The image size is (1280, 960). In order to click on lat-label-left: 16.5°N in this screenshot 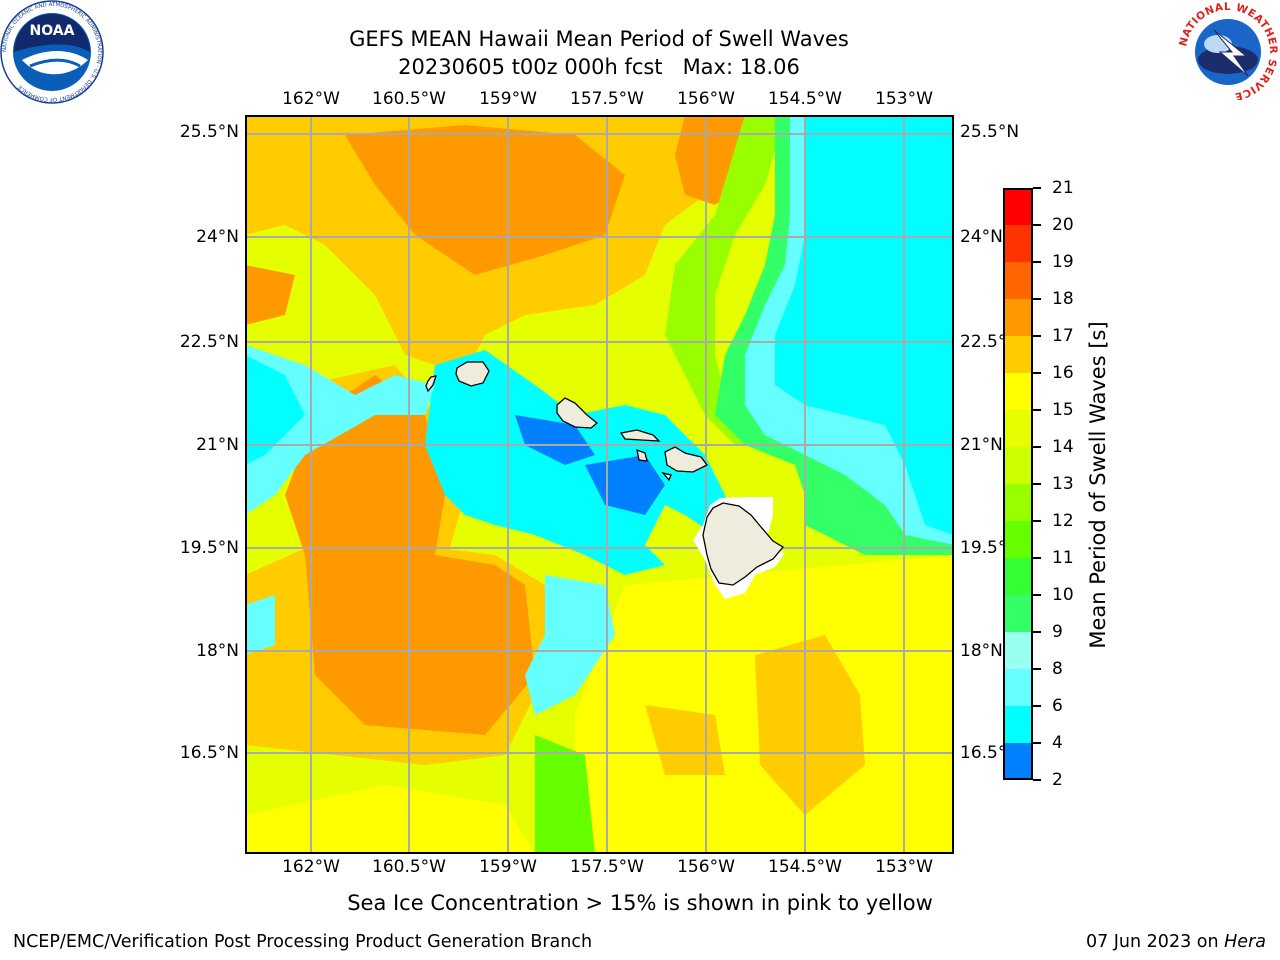, I will do `click(209, 753)`.